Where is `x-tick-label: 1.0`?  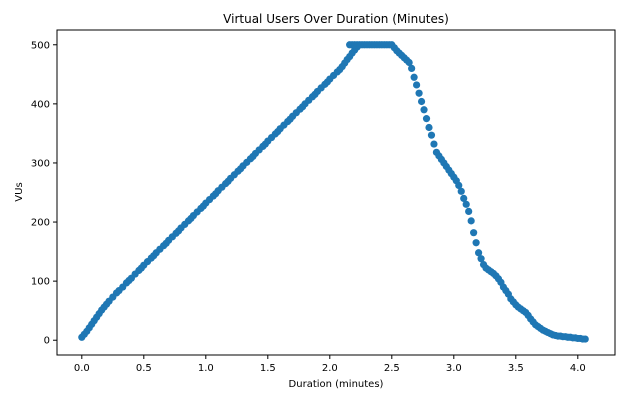
x-tick-label: 1.0 is located at coordinates (206, 368).